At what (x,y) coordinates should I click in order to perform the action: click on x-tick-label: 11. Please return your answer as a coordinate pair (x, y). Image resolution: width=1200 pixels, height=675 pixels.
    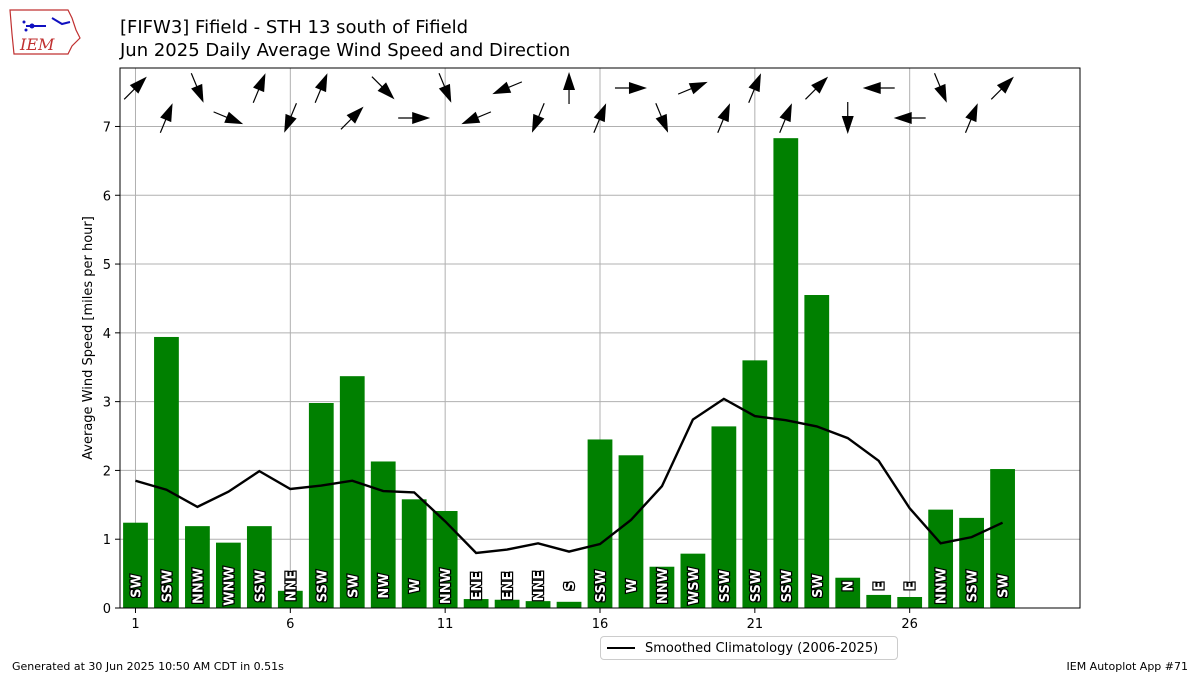
    Looking at the image, I should click on (445, 624).